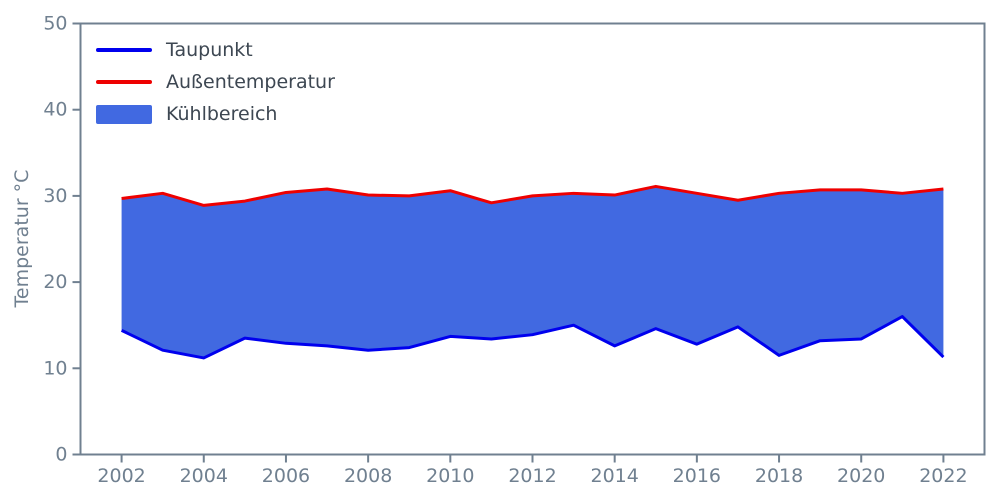 The image size is (1000, 500). Describe the element at coordinates (55, 368) in the screenshot. I see `y-tick-label: 10` at that location.